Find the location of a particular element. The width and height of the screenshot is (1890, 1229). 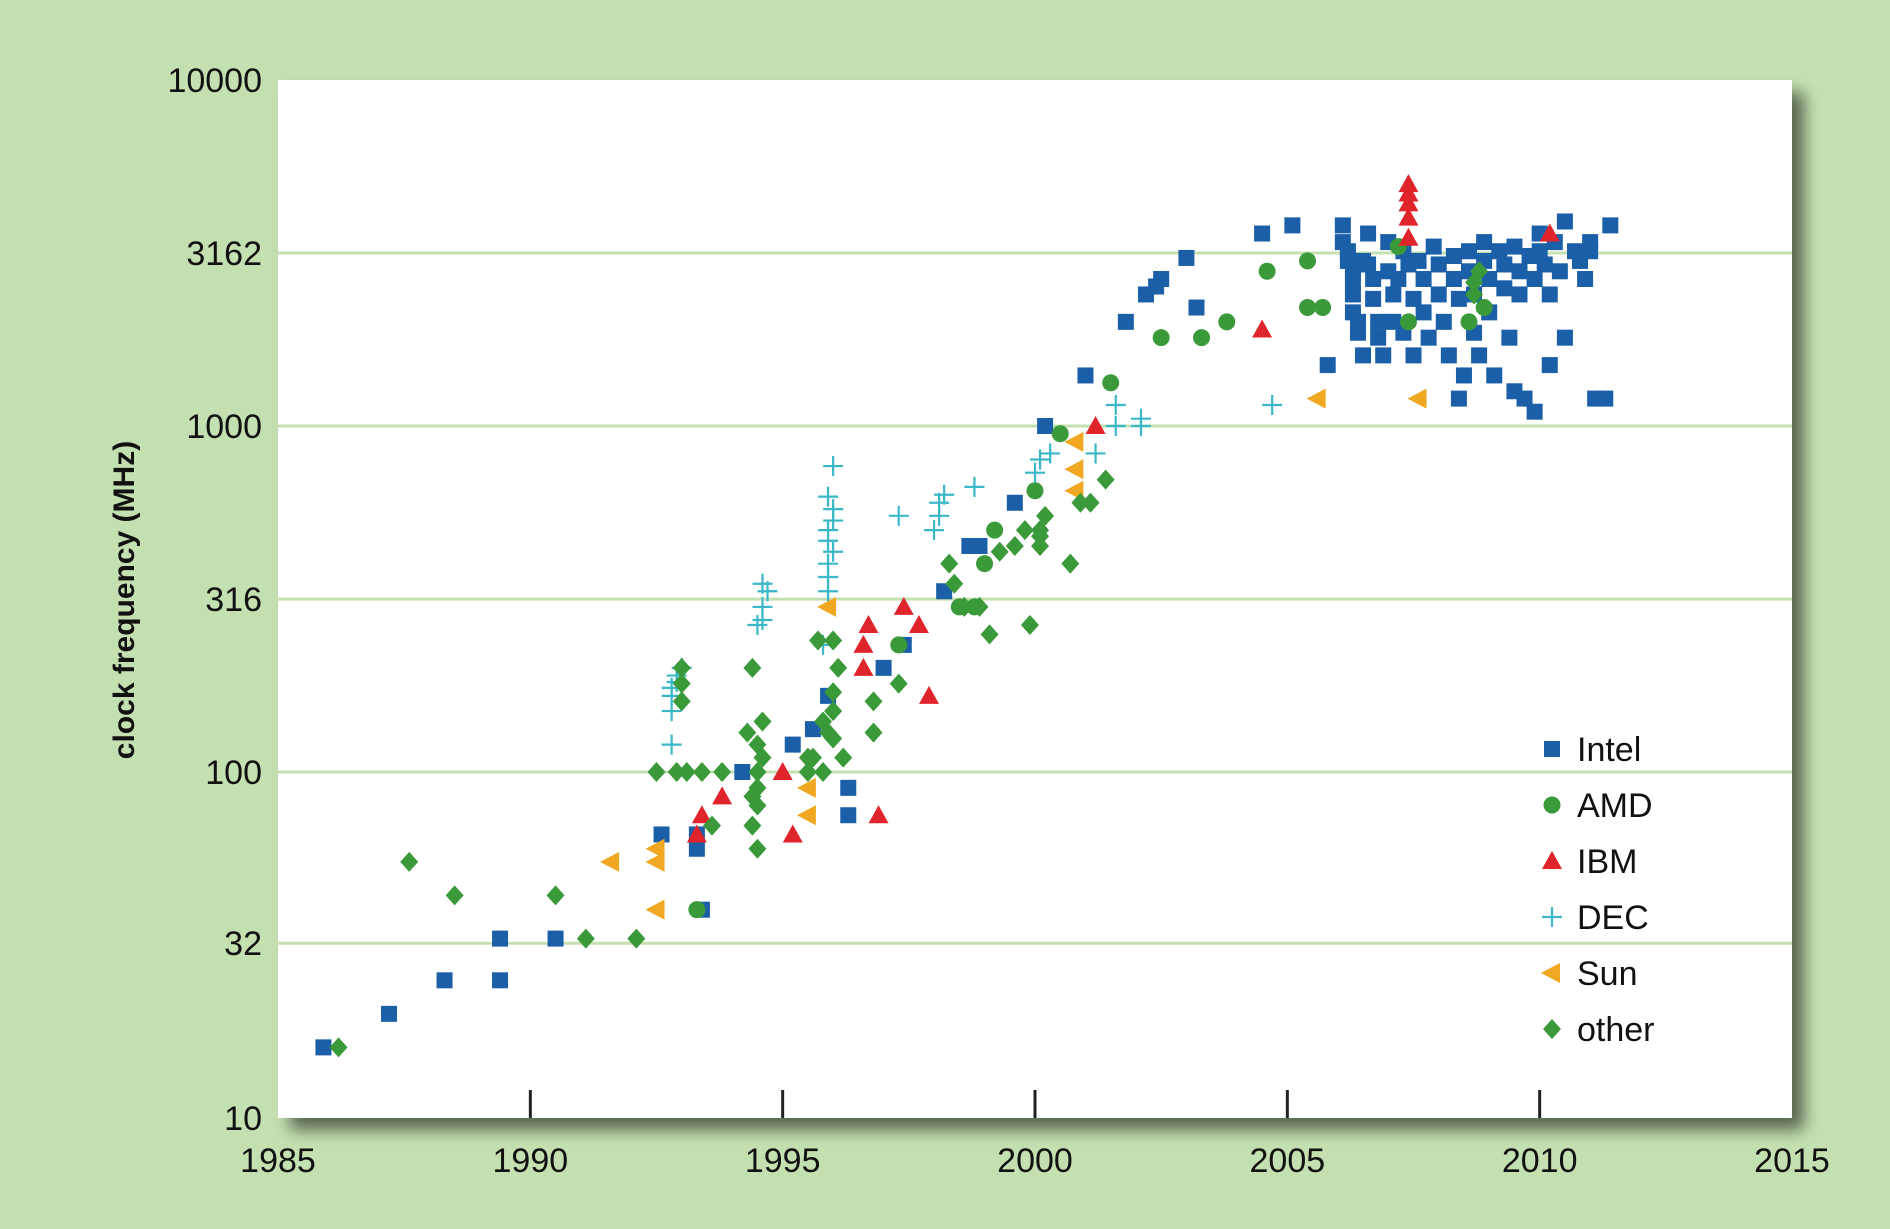

y-tick-label: 3162 is located at coordinates (224, 254).